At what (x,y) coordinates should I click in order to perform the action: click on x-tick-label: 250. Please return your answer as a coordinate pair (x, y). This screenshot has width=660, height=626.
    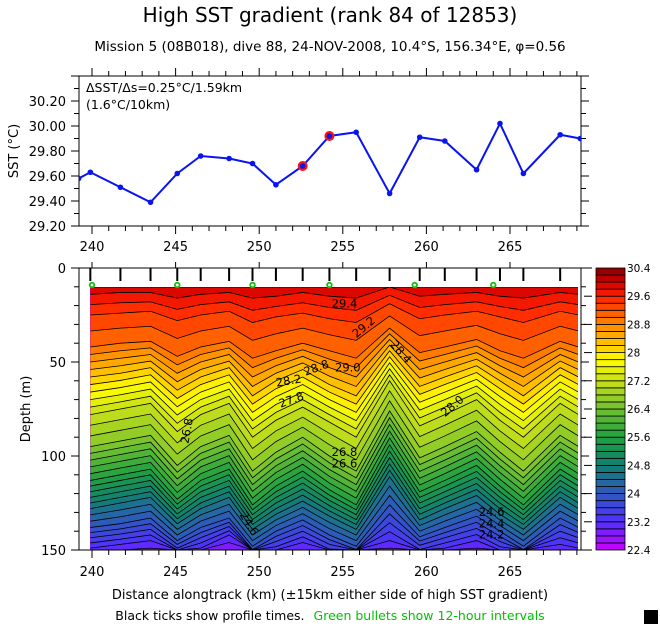
    Looking at the image, I should click on (259, 572).